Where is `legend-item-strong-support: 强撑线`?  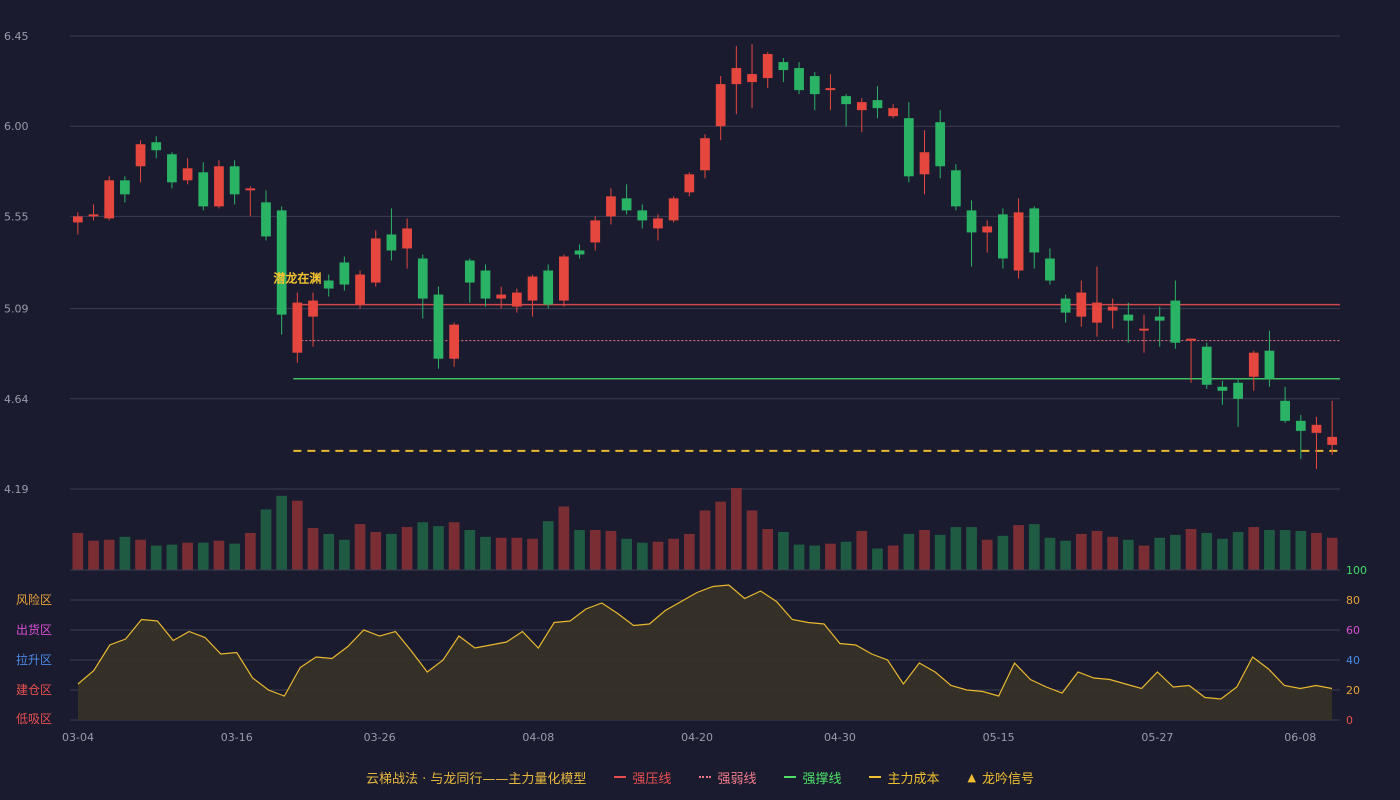 legend-item-strong-support: 强撑线 is located at coordinates (812, 777).